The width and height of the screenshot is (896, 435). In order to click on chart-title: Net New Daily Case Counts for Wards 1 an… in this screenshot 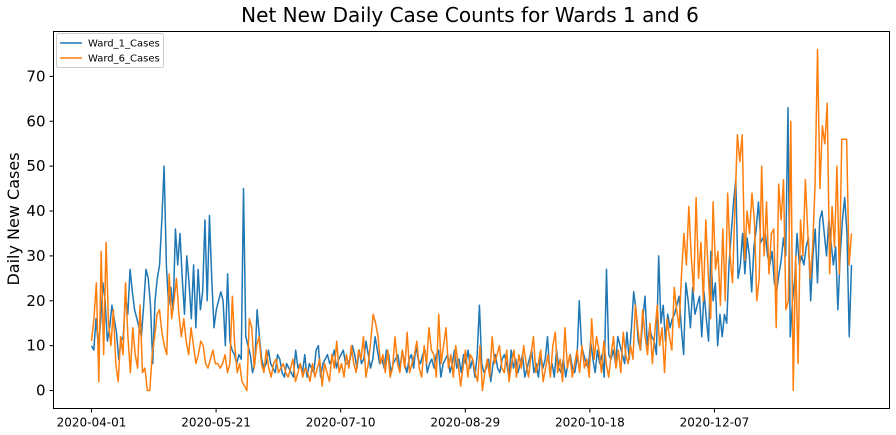, I will do `click(470, 15)`.